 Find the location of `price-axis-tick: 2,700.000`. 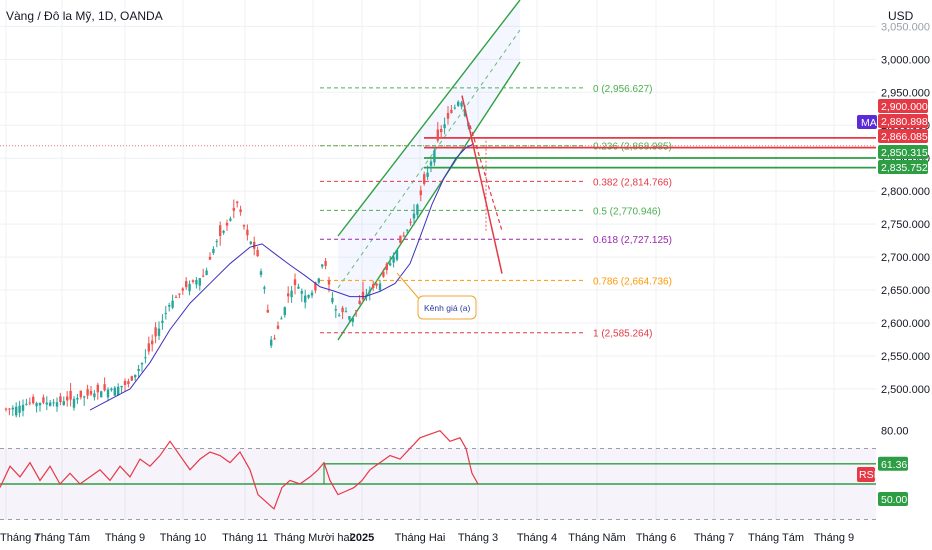

price-axis-tick: 2,700.000 is located at coordinates (905, 258).